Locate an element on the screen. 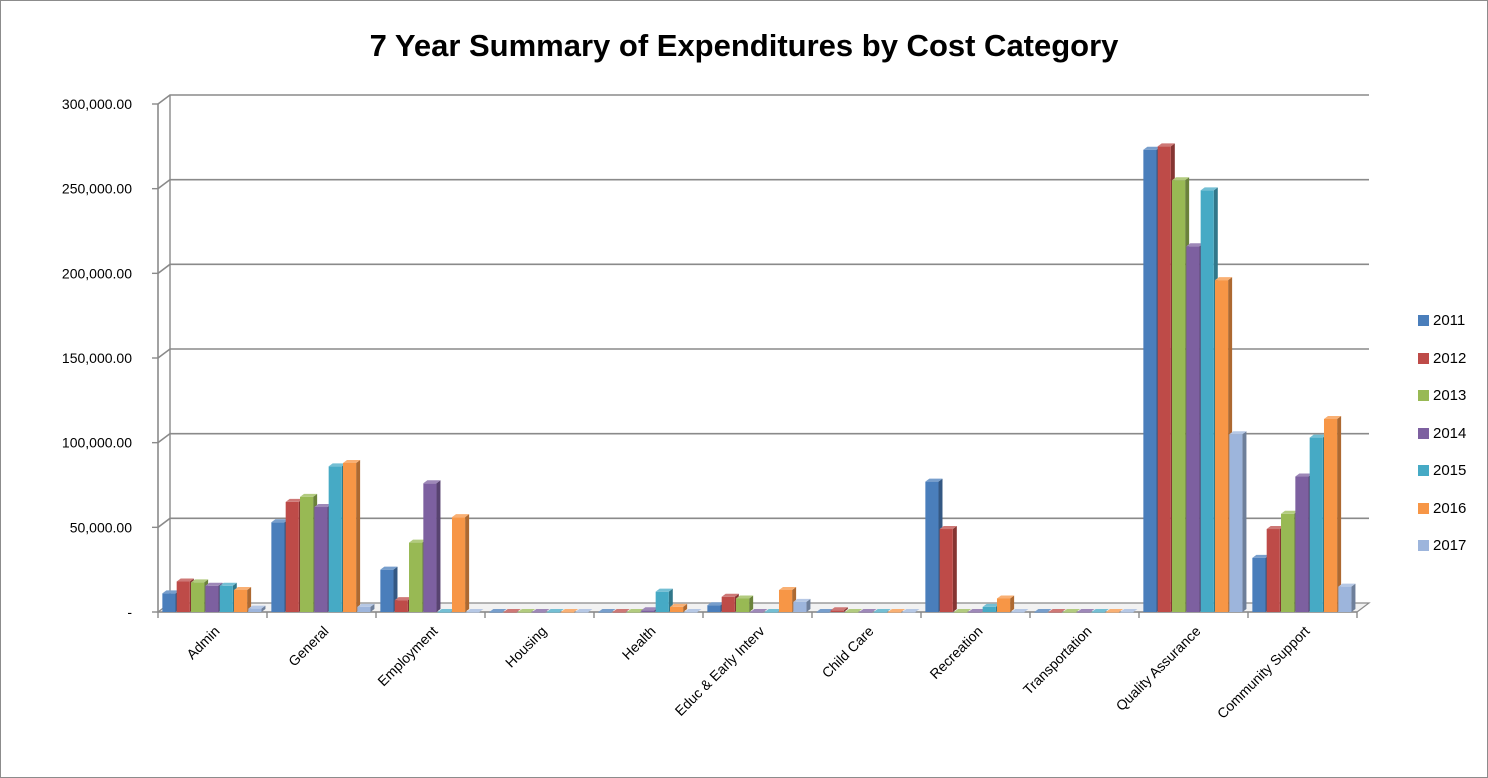 This screenshot has height=778, width=1488. y-tick-label: - is located at coordinates (129, 612).